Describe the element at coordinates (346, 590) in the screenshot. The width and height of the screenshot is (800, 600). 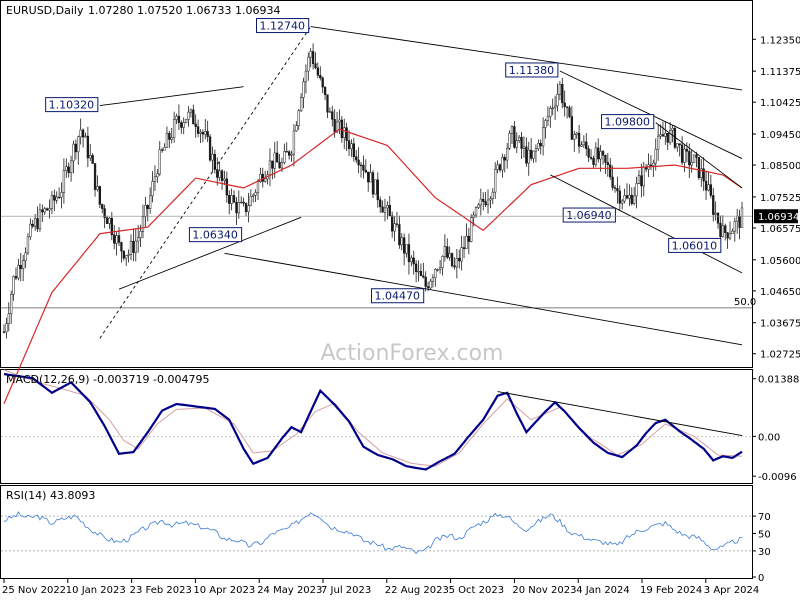
I see `date-tick-label: 7 Jul 2023` at that location.